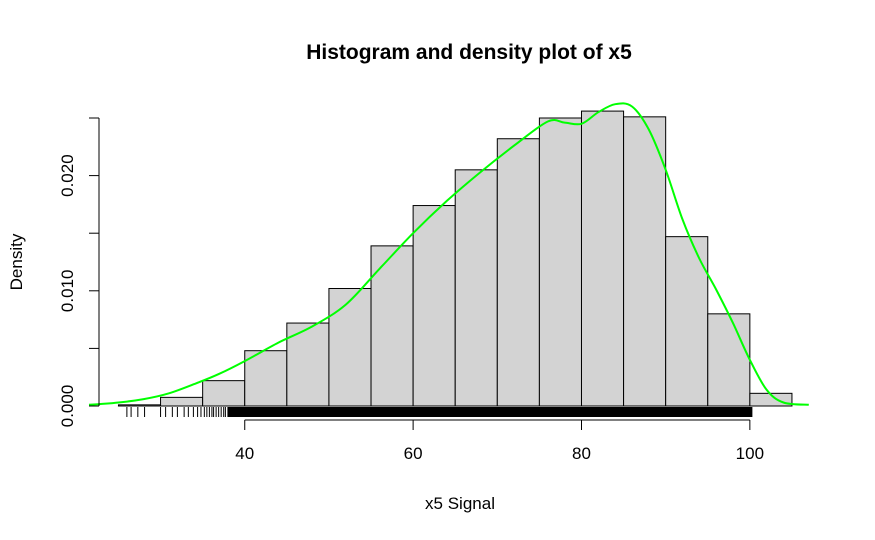 This screenshot has height=540, width=875. Describe the element at coordinates (16, 261) in the screenshot. I see `y-axis-label: Density` at that location.